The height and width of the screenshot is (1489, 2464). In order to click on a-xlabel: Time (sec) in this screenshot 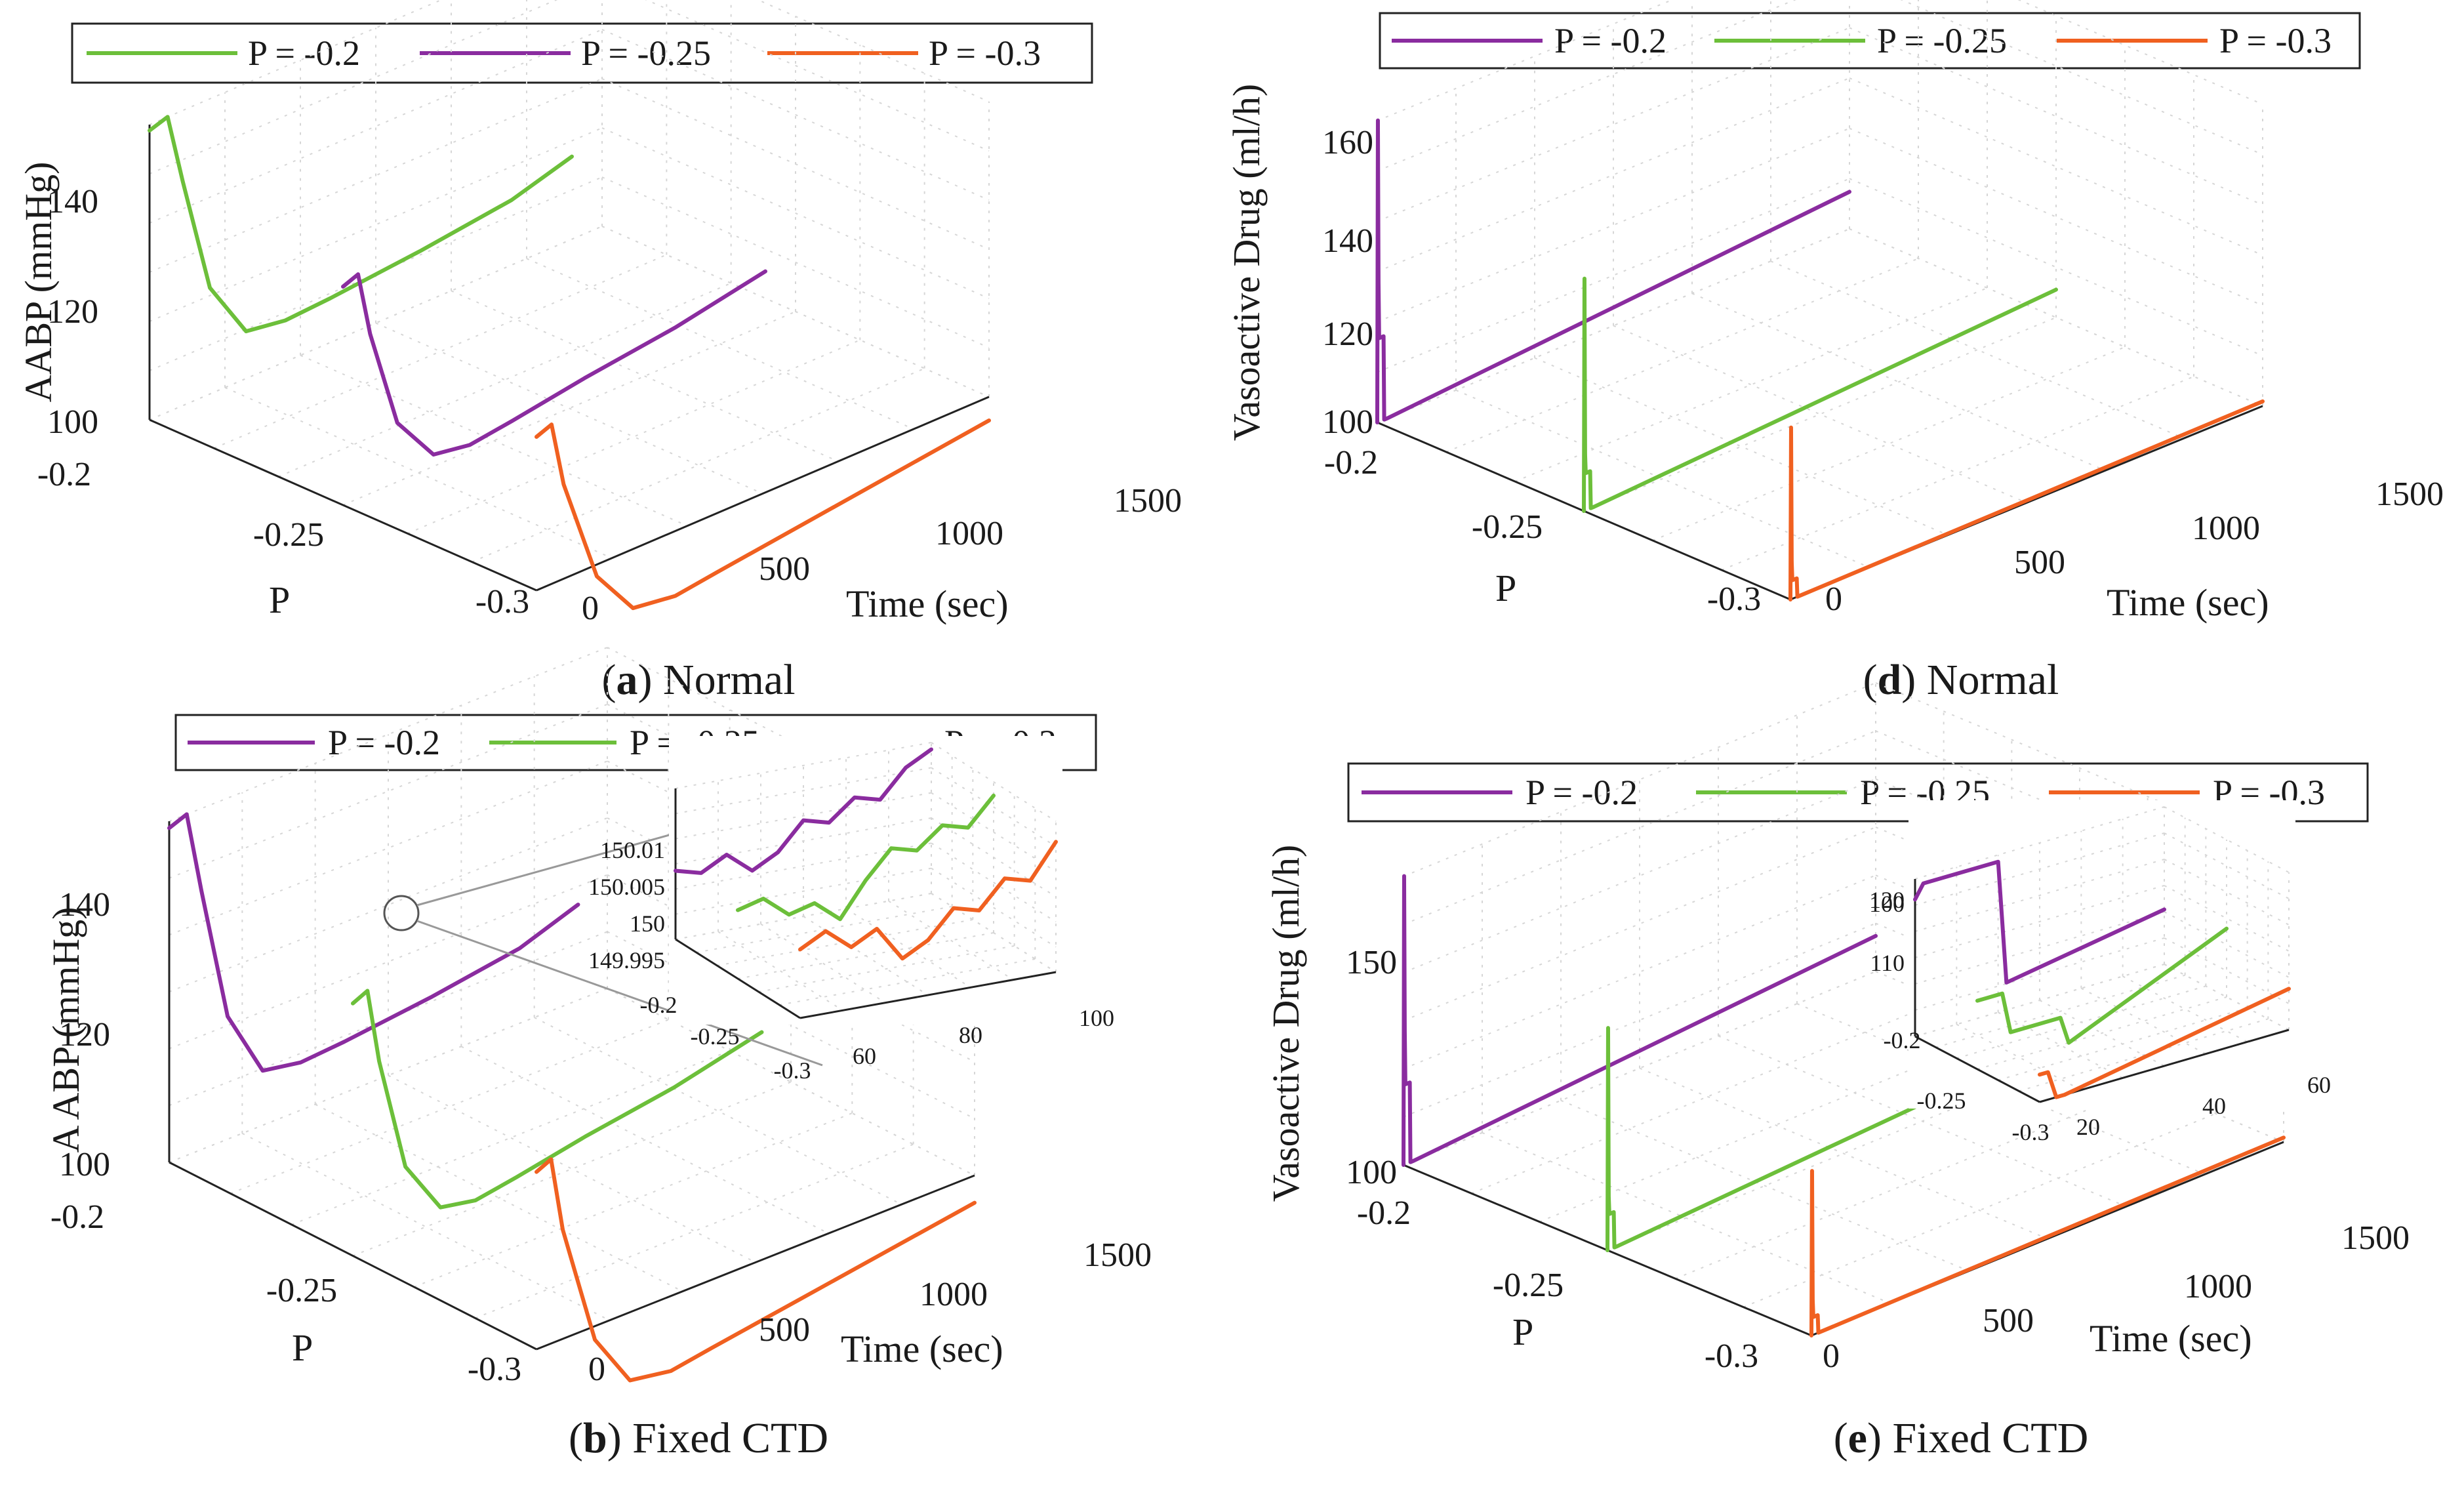, I will do `click(927, 603)`.